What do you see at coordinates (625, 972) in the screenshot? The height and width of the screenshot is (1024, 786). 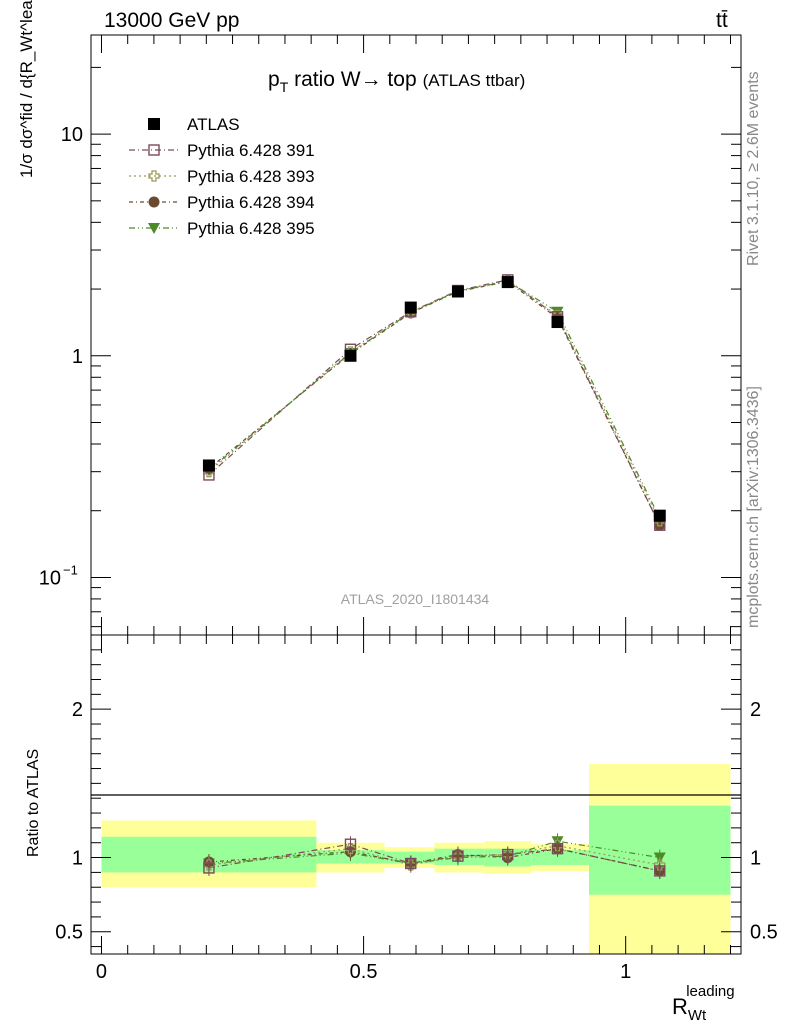 I see `ratio-x-tick-label: 1` at bounding box center [625, 972].